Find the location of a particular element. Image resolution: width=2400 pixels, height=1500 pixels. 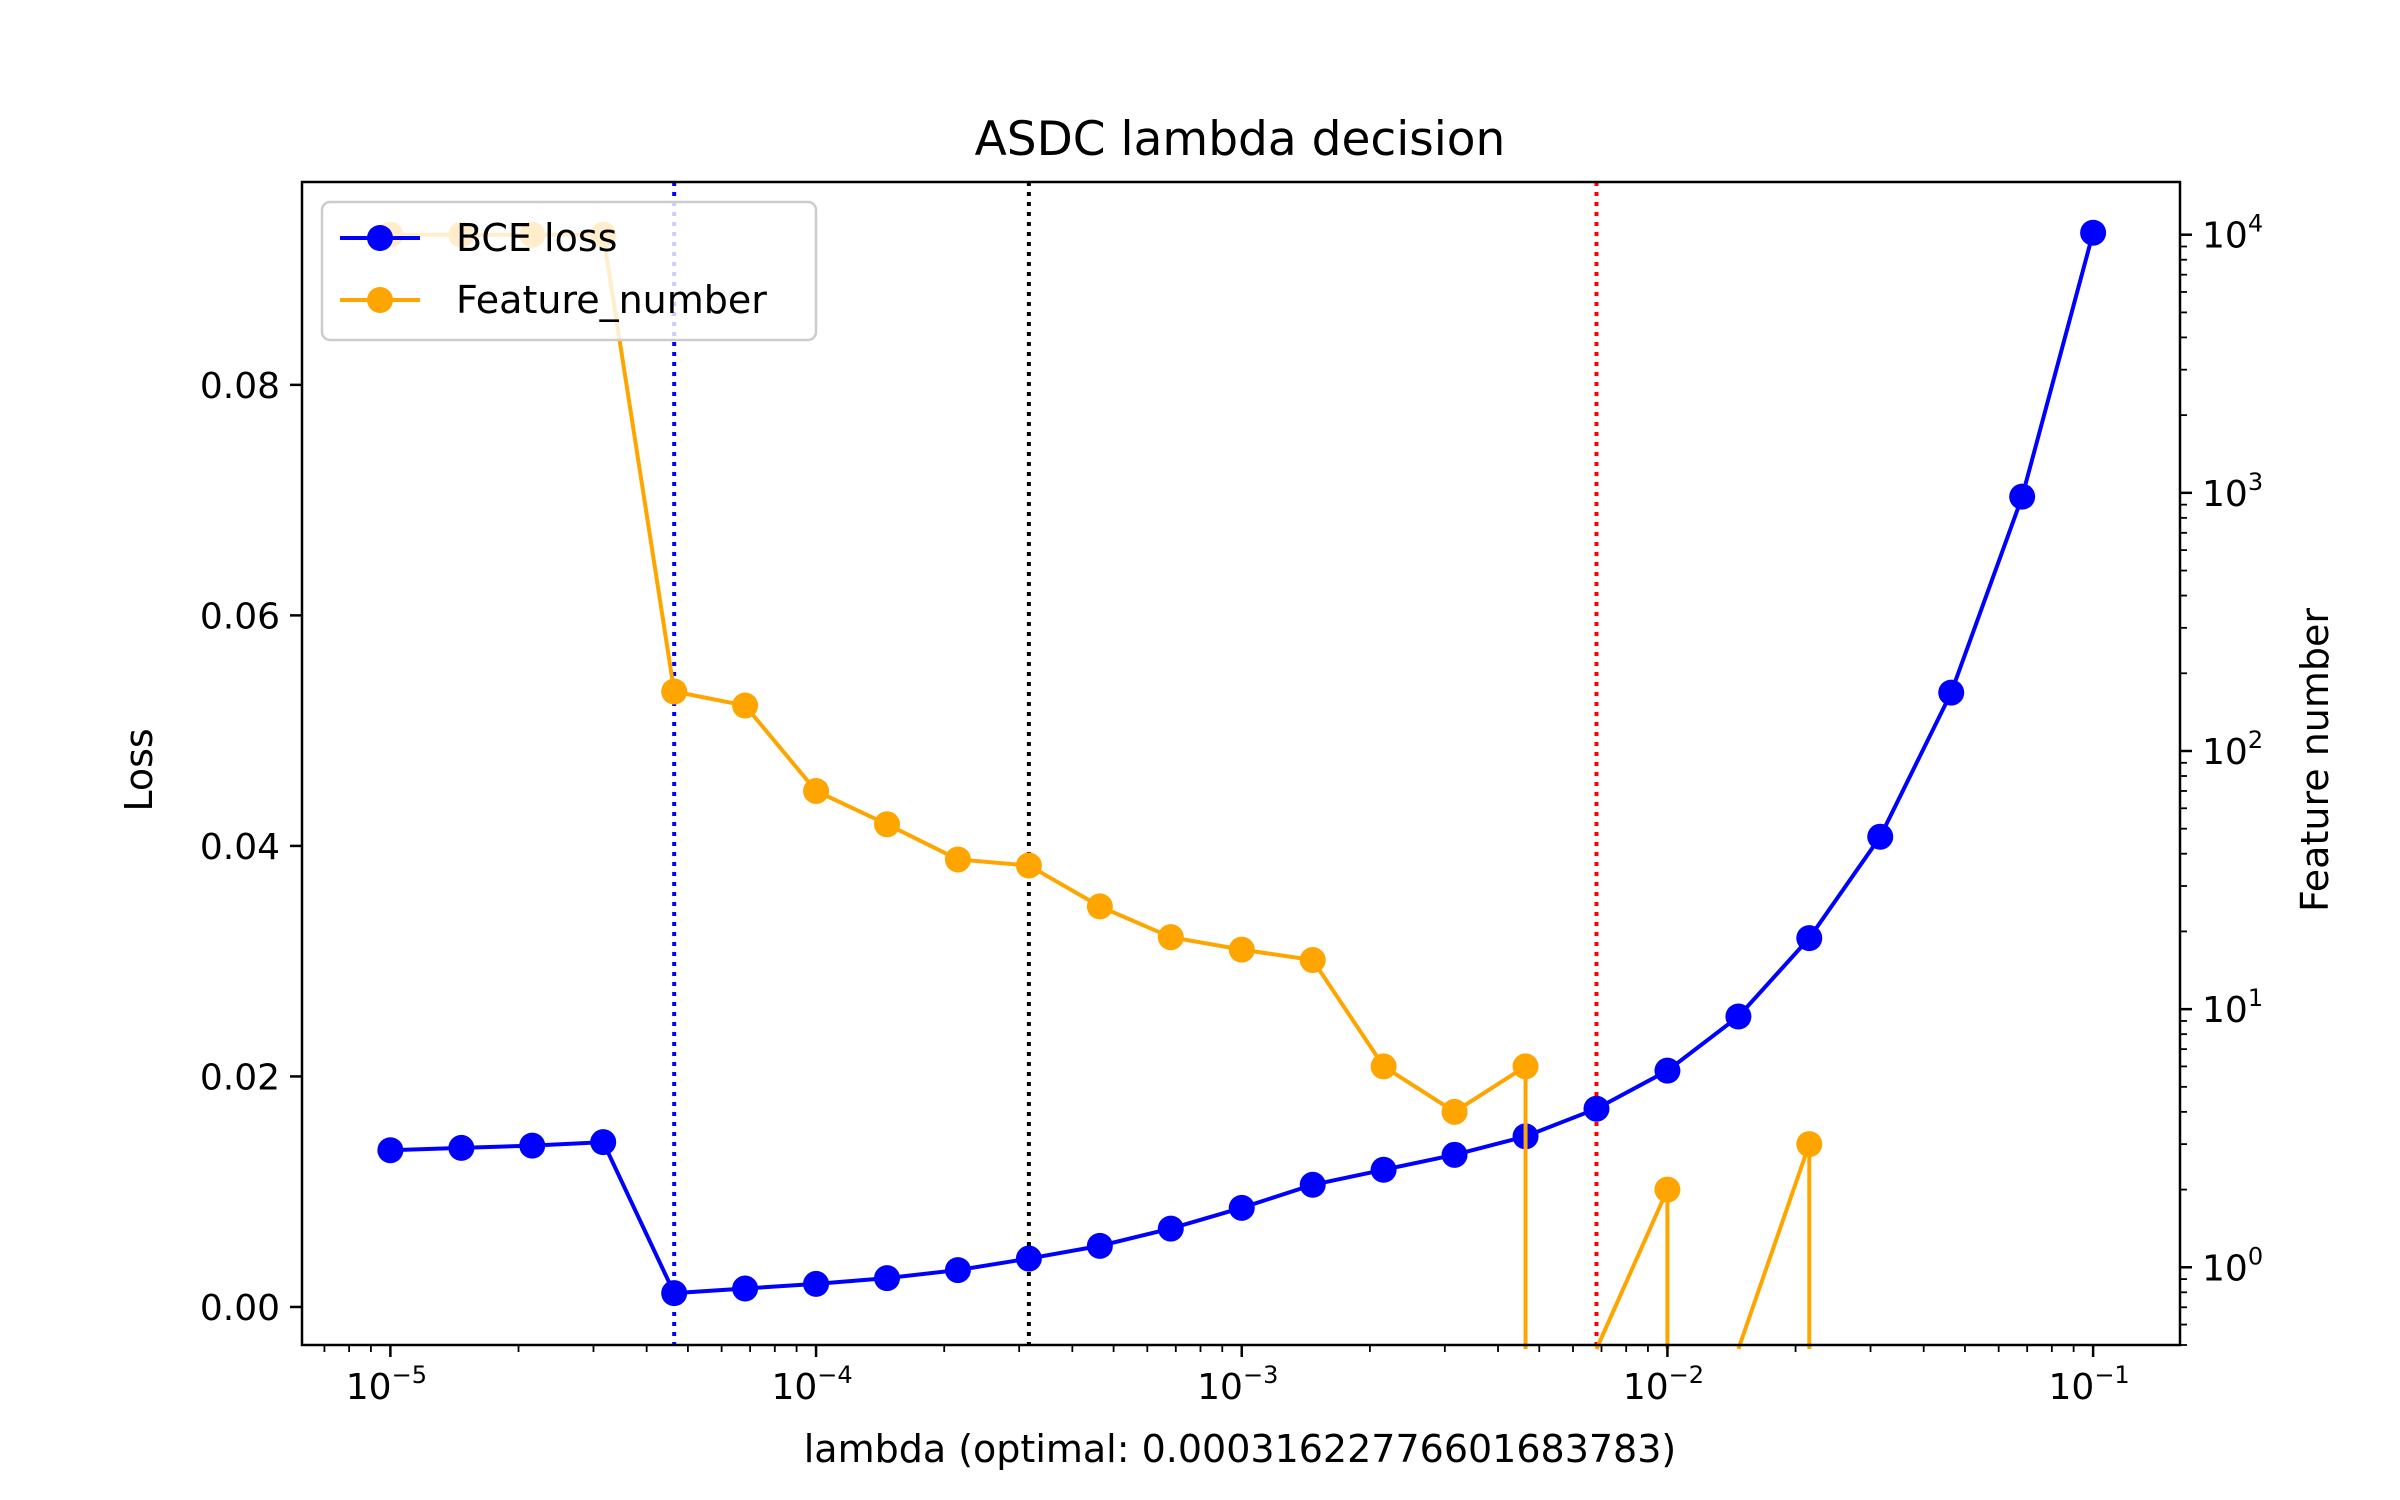

x-tick-label: 10⁻⁵ is located at coordinates (386, 1384).